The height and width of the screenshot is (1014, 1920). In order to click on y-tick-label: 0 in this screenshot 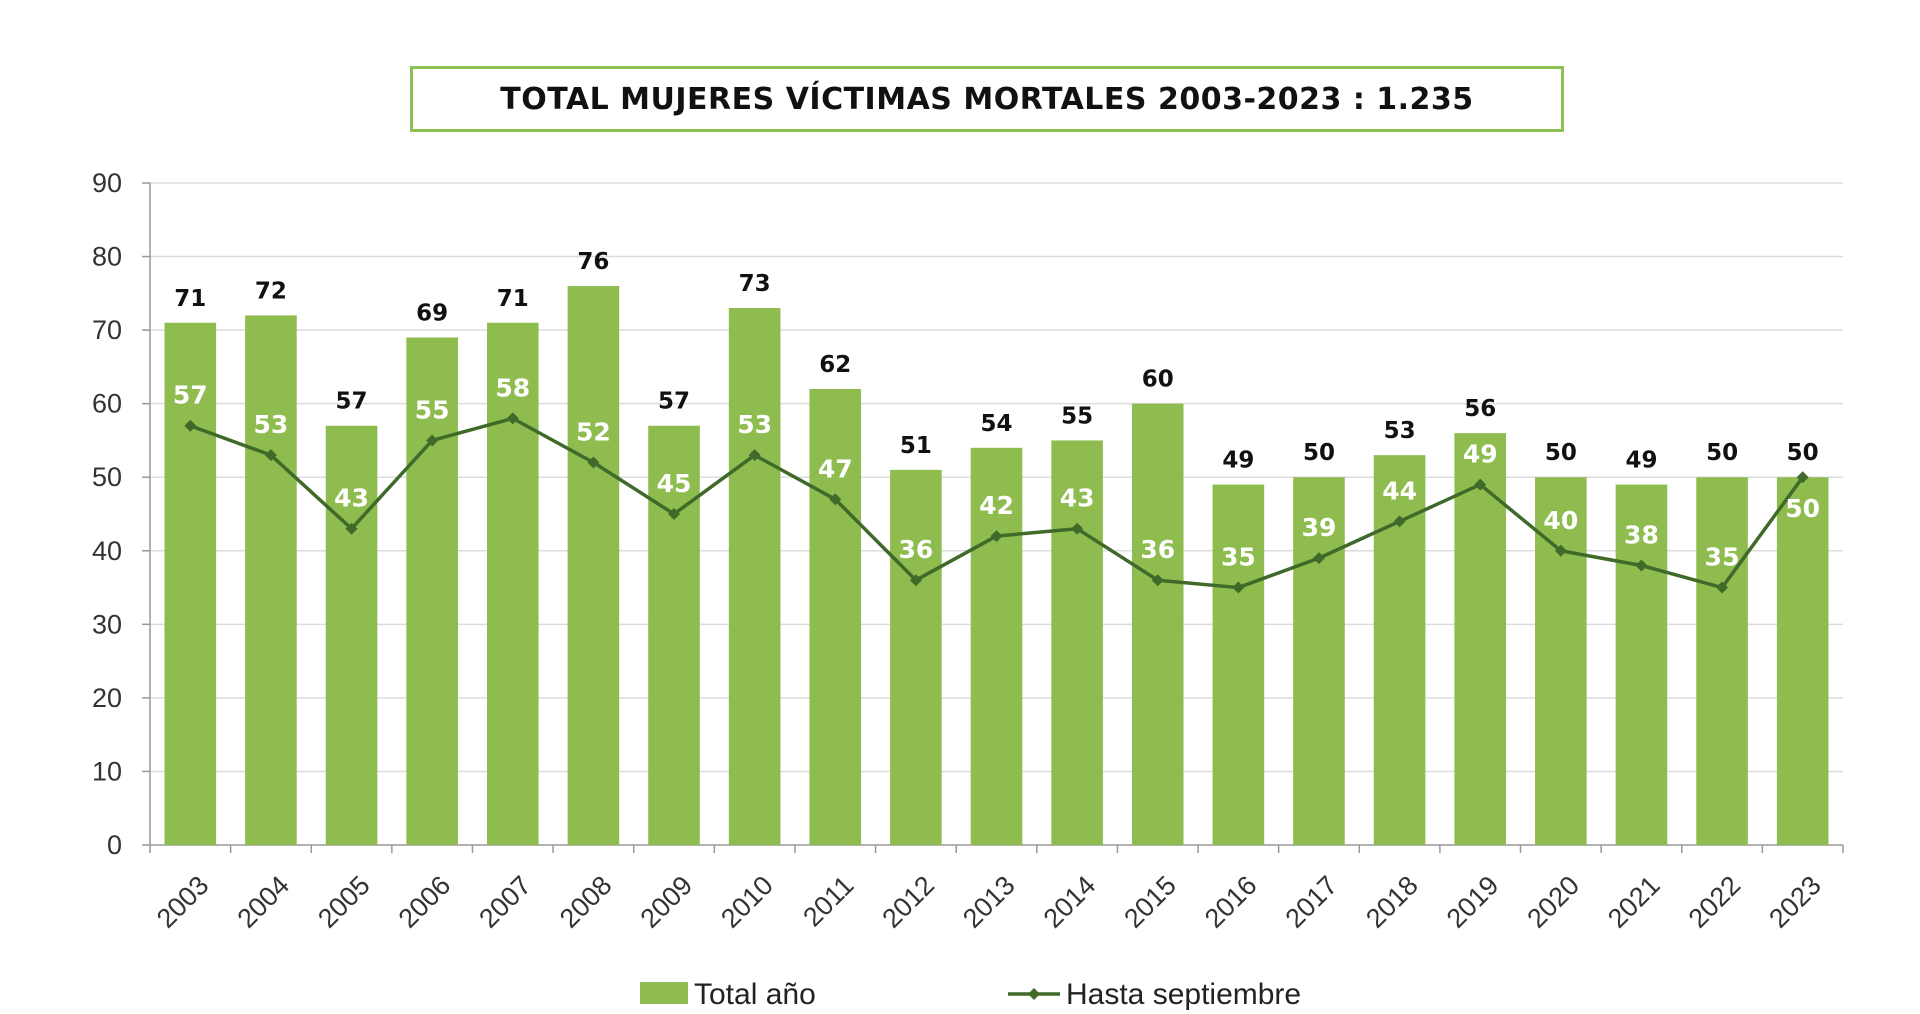, I will do `click(114, 845)`.